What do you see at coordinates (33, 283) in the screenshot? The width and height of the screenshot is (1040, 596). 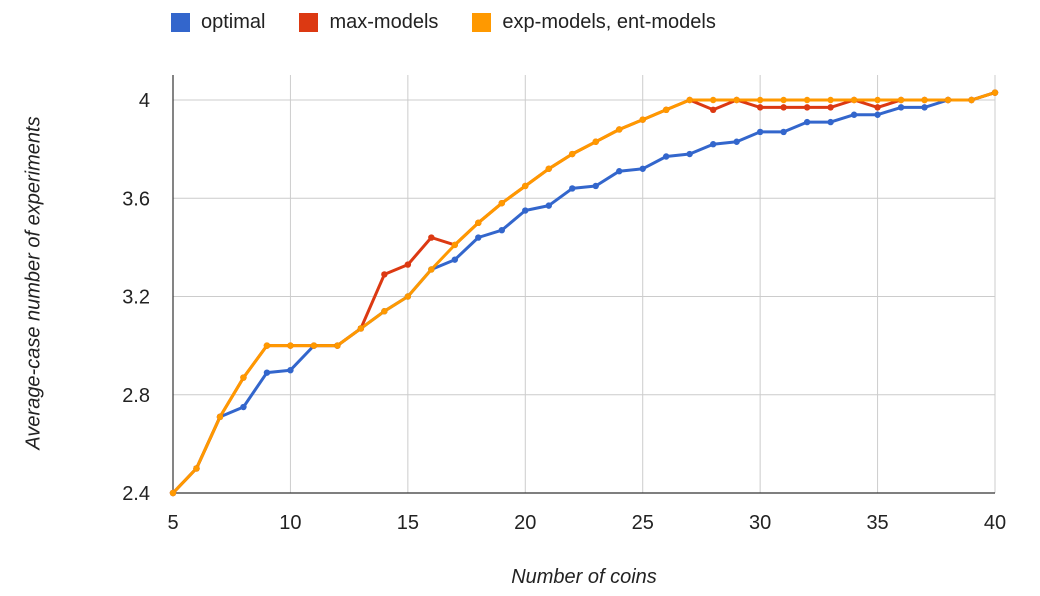 I see `y-axis-title: Average-case number of experiments` at bounding box center [33, 283].